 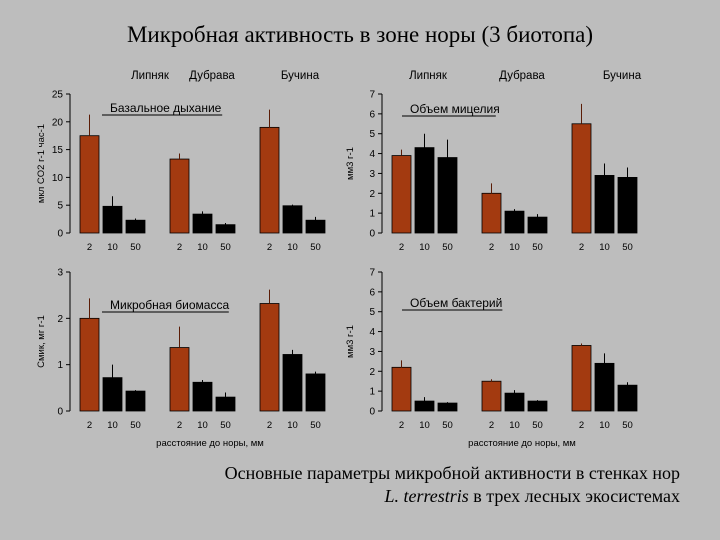 What do you see at coordinates (58, 95) in the screenshot?
I see `y-tick-label: 25` at bounding box center [58, 95].